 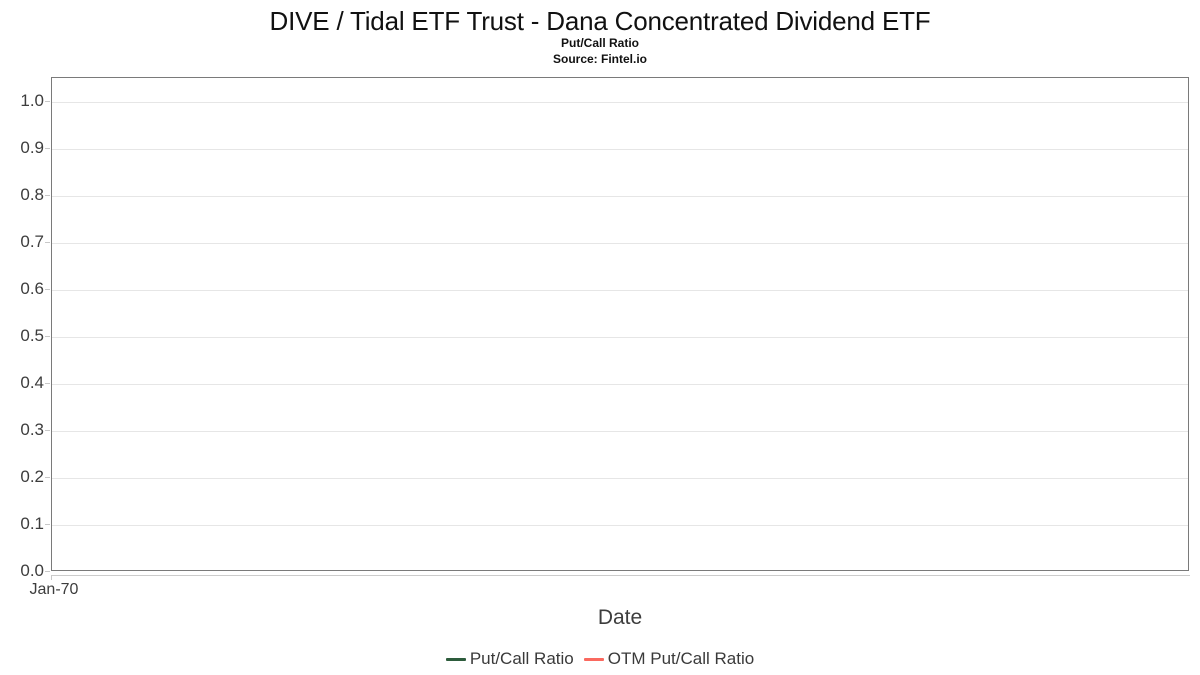 What do you see at coordinates (32, 147) in the screenshot?
I see `y-axis-tick-label: 0.9` at bounding box center [32, 147].